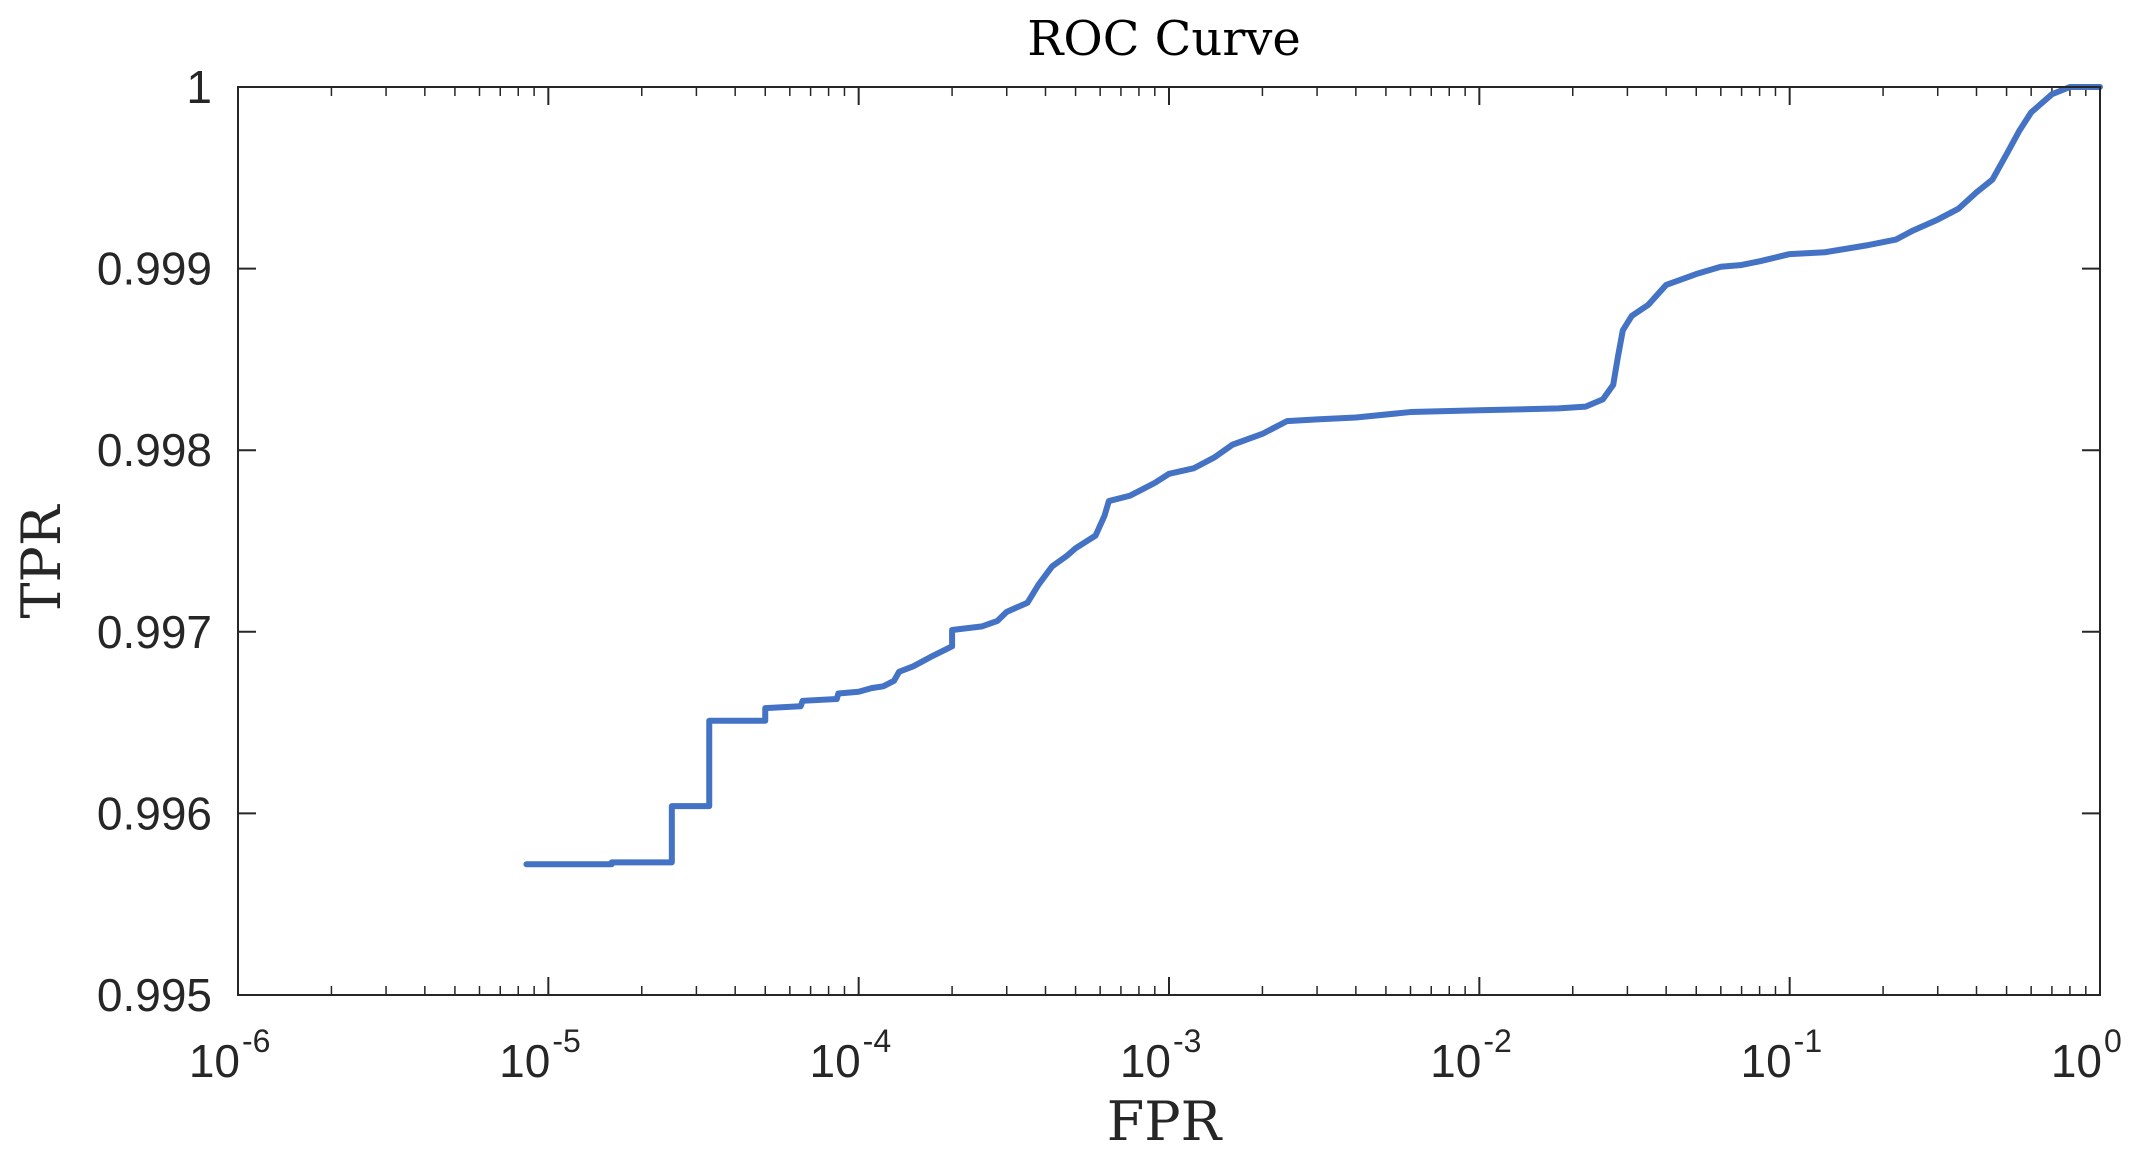 The width and height of the screenshot is (2152, 1158). What do you see at coordinates (1164, 39) in the screenshot?
I see `chart-title: ROC Curve` at bounding box center [1164, 39].